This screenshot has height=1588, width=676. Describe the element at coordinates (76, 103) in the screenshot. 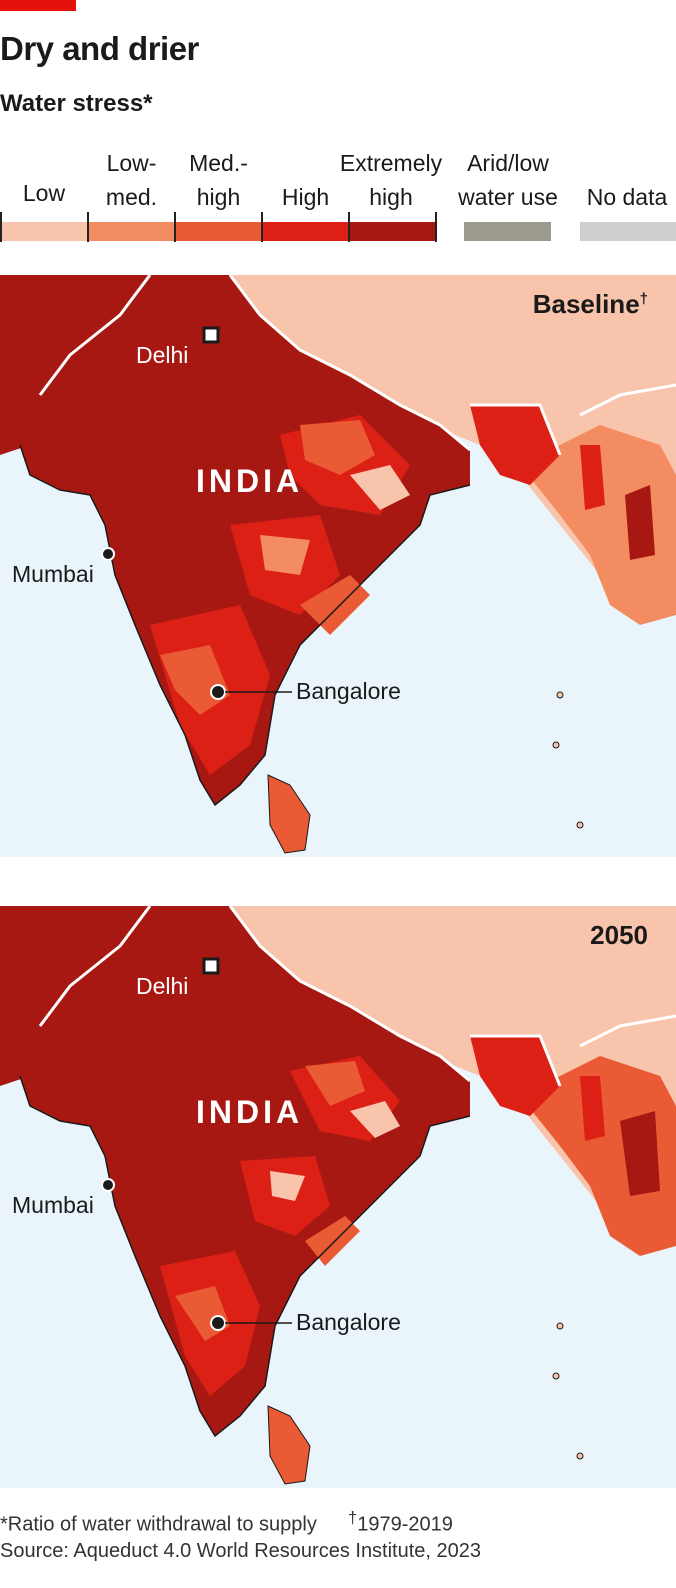

I see `chart-subtitle: Water stress*` at that location.